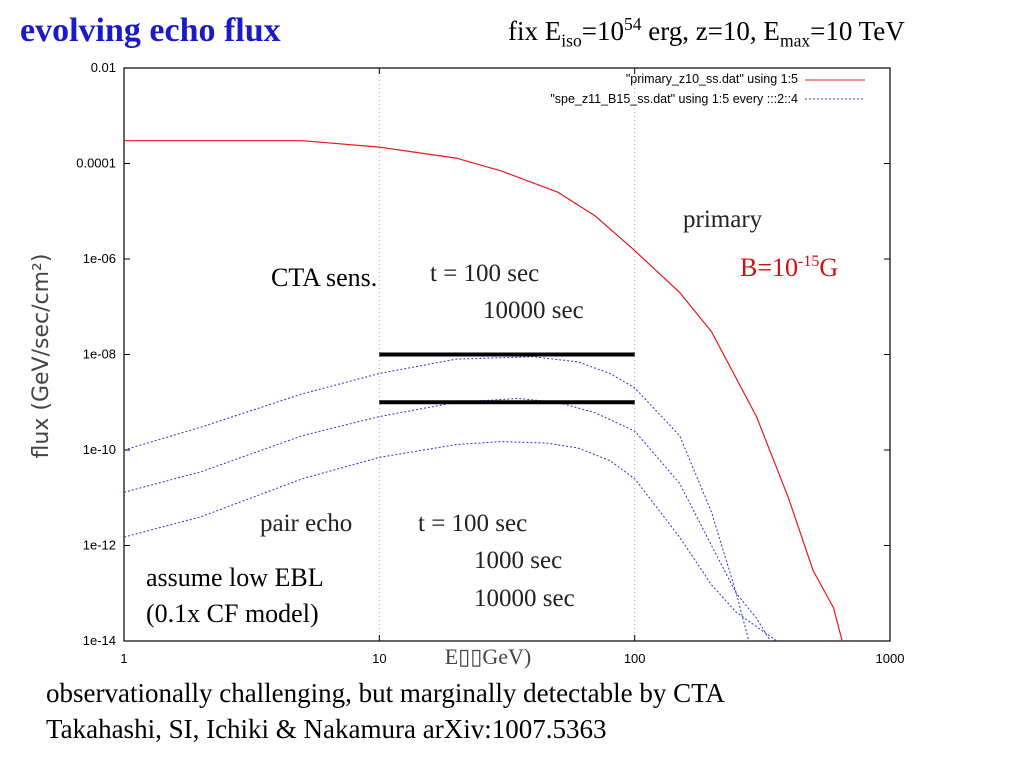 The width and height of the screenshot is (1024, 768). Describe the element at coordinates (524, 598) in the screenshot. I see `echo-t-10000: 10000 sec` at that location.